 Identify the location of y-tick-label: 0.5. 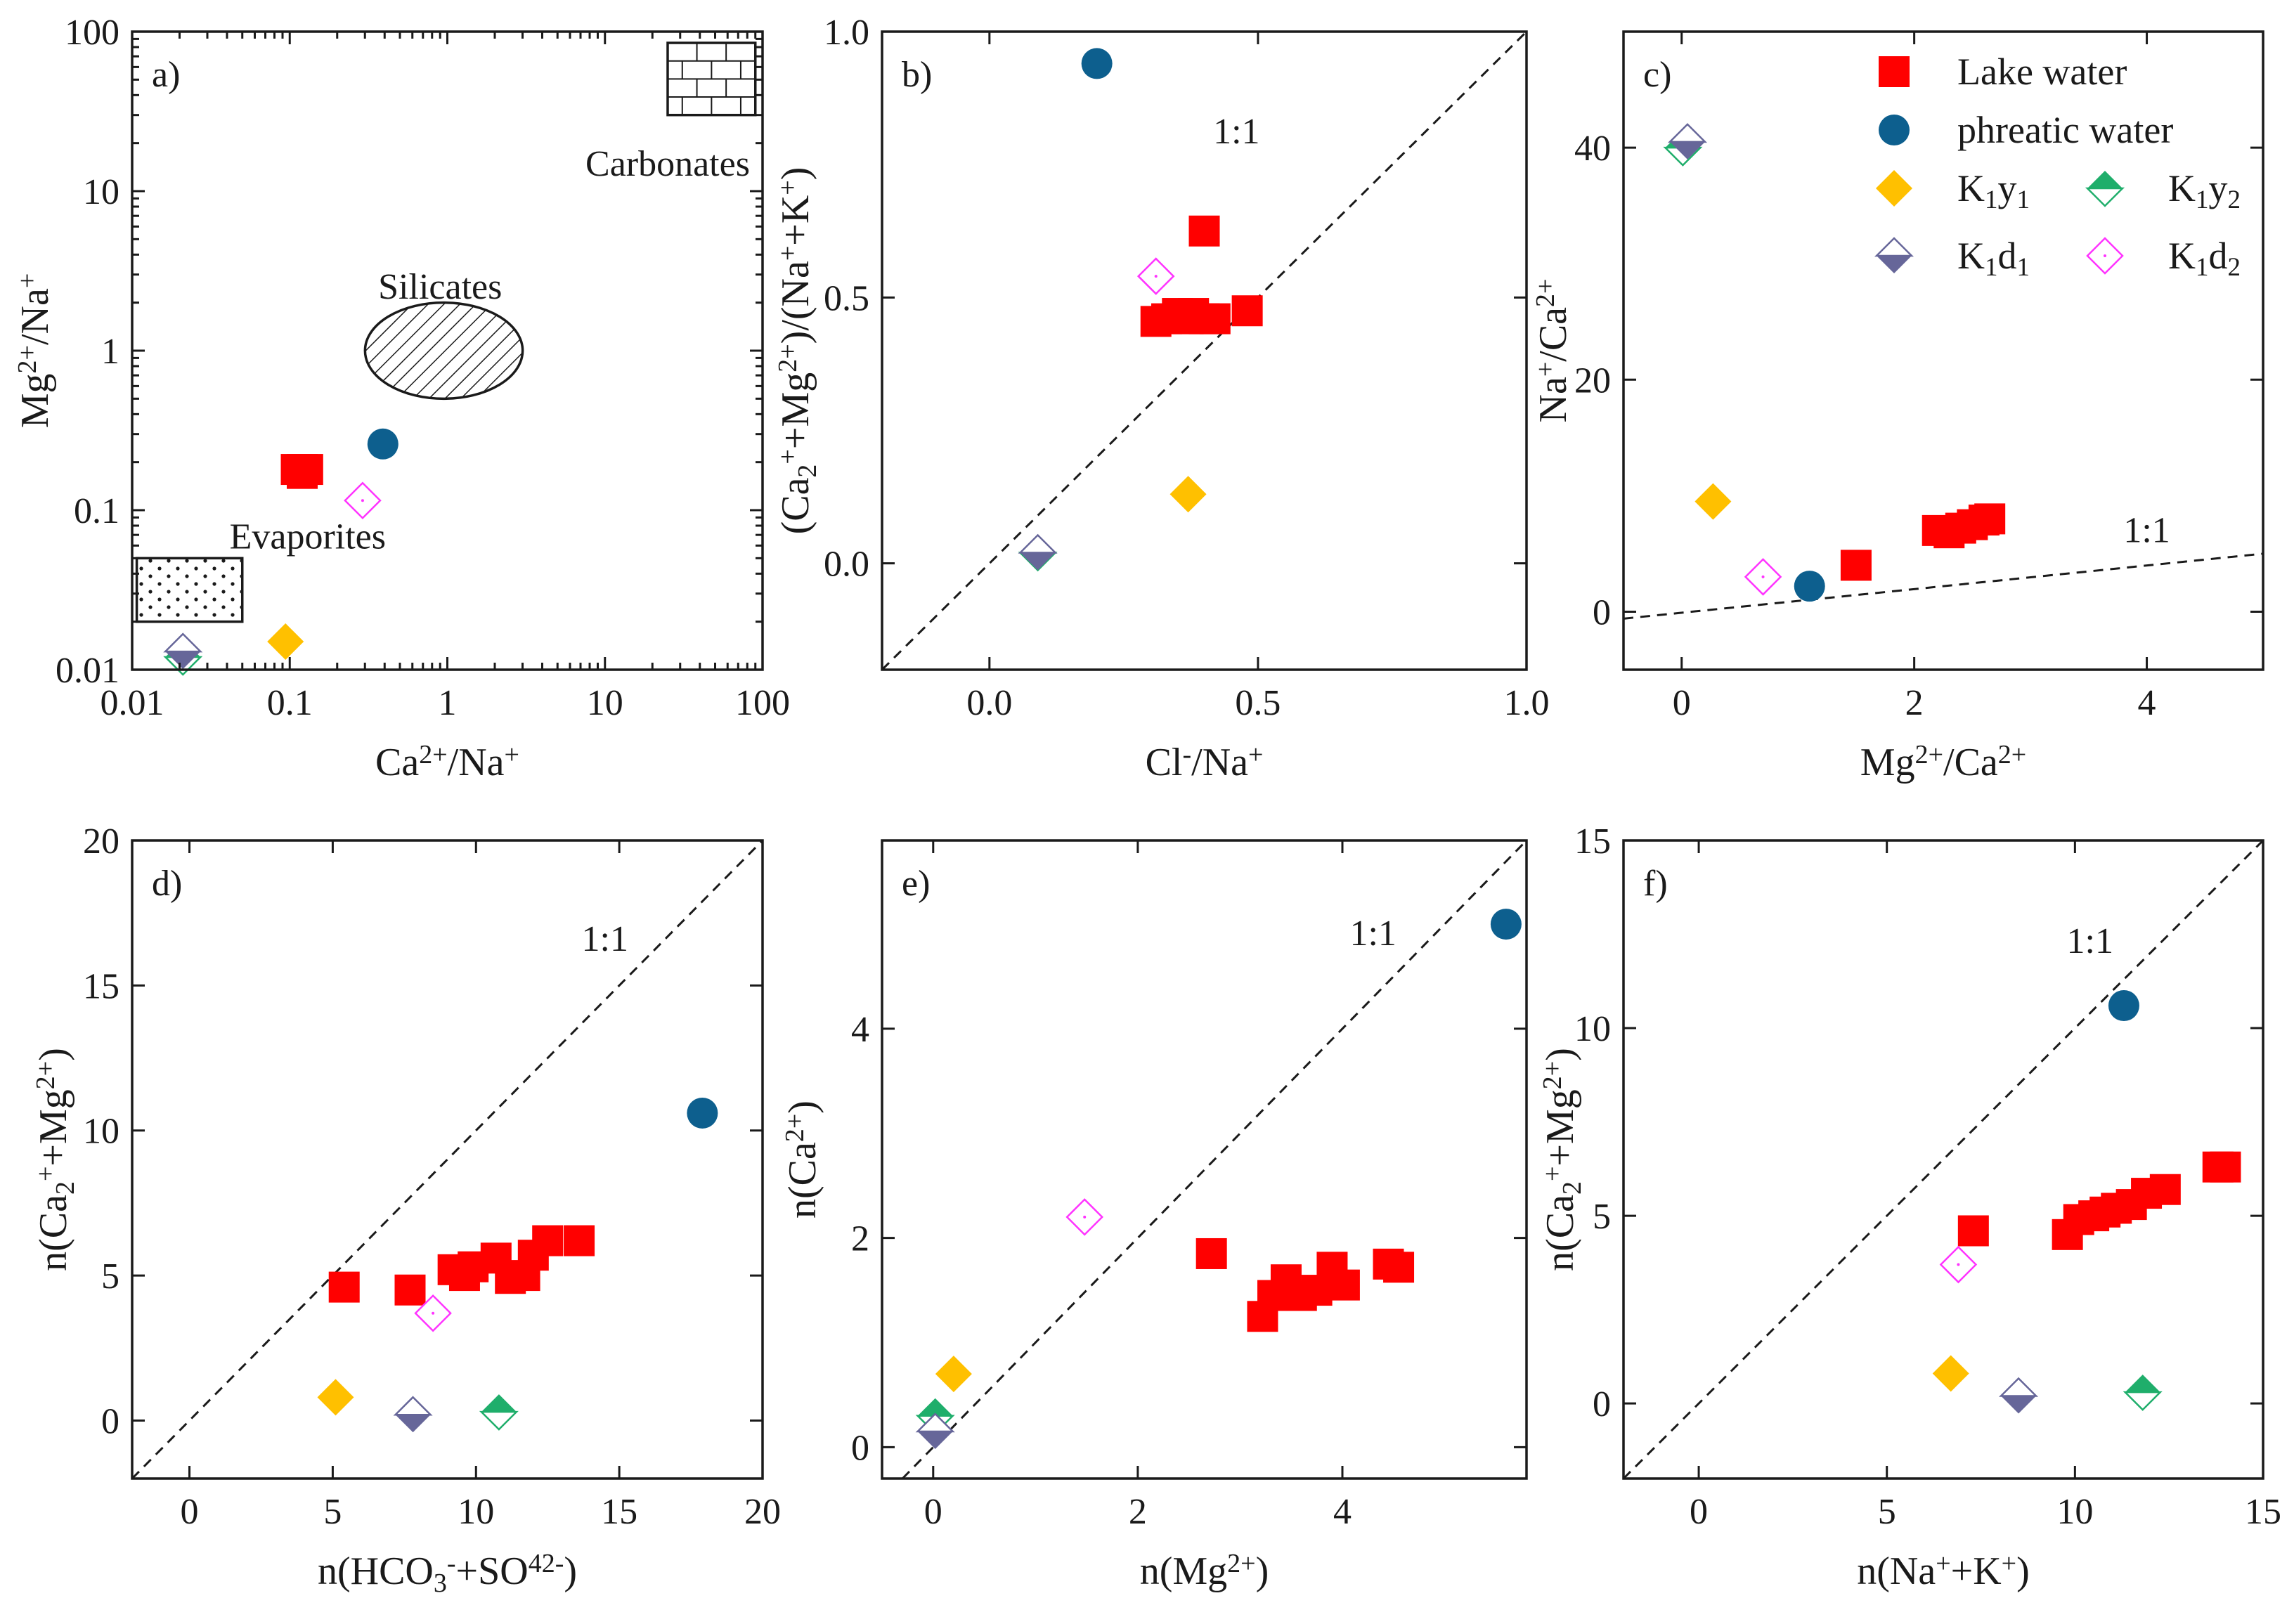
(846, 298).